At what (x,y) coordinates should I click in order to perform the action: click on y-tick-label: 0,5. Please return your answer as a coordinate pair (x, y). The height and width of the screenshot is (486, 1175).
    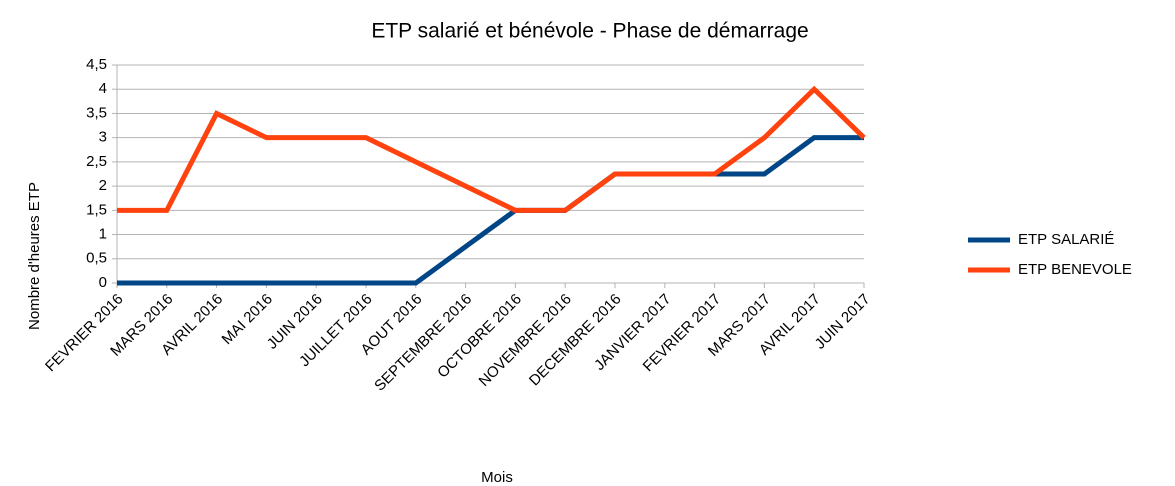
    Looking at the image, I should click on (96, 258).